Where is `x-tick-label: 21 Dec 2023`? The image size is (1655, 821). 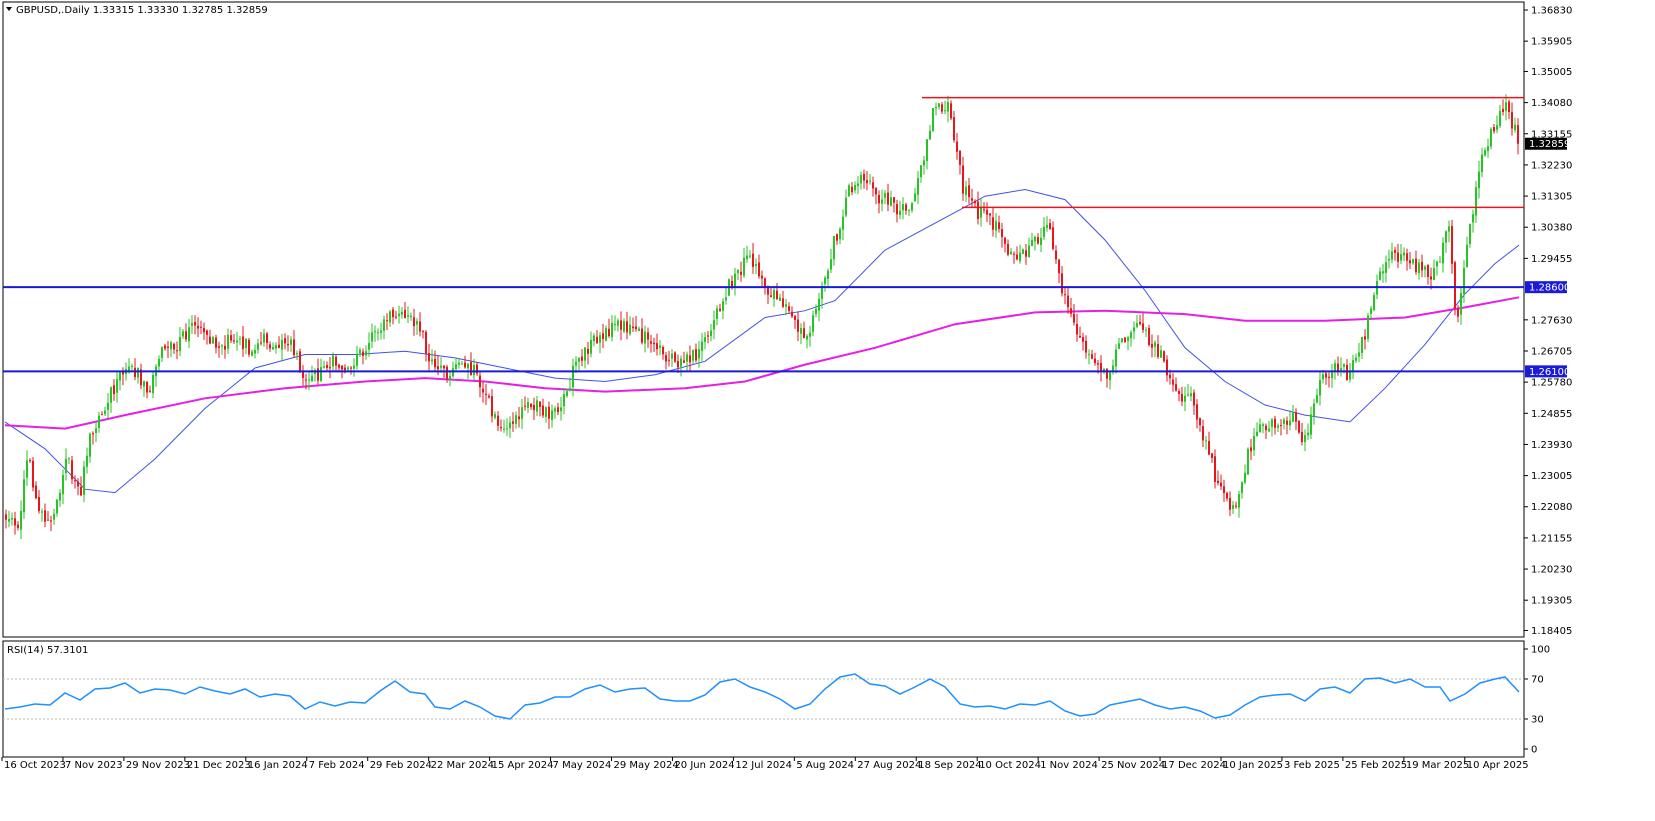 x-tick-label: 21 Dec 2023 is located at coordinates (219, 765).